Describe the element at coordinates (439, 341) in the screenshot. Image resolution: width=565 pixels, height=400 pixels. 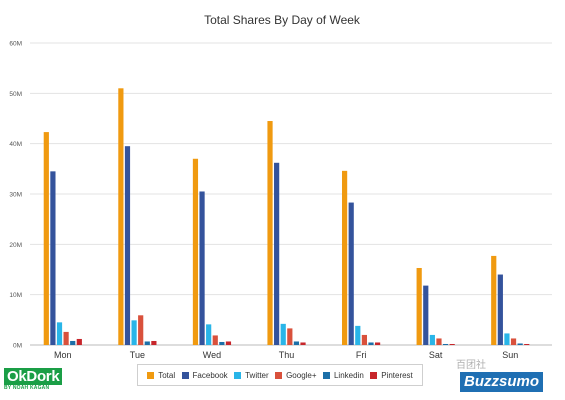
I see `bar-sat-google` at that location.